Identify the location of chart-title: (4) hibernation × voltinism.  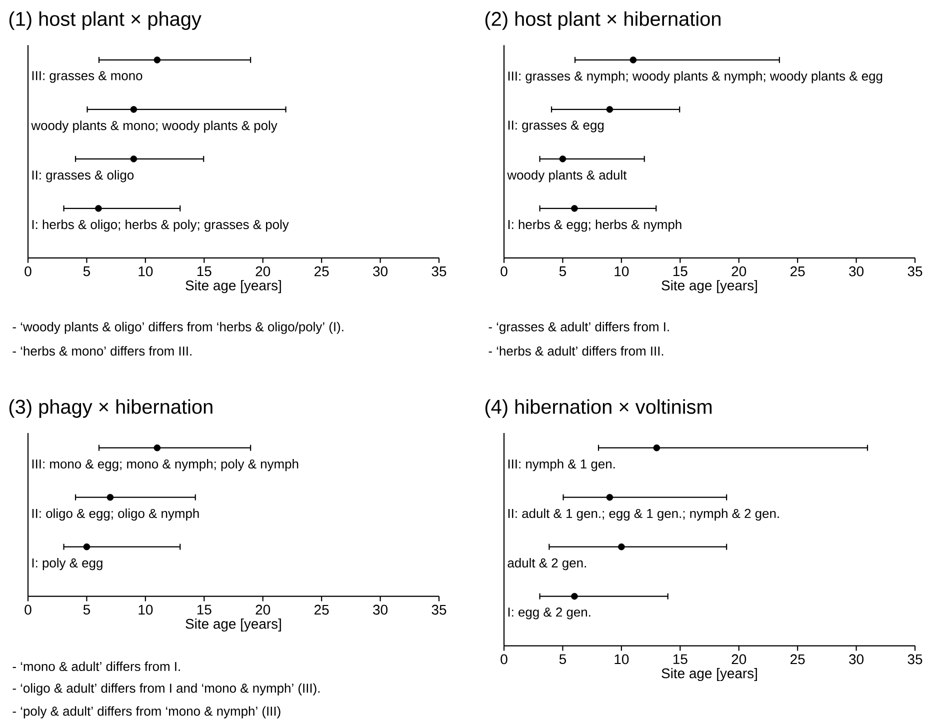
(598, 408).